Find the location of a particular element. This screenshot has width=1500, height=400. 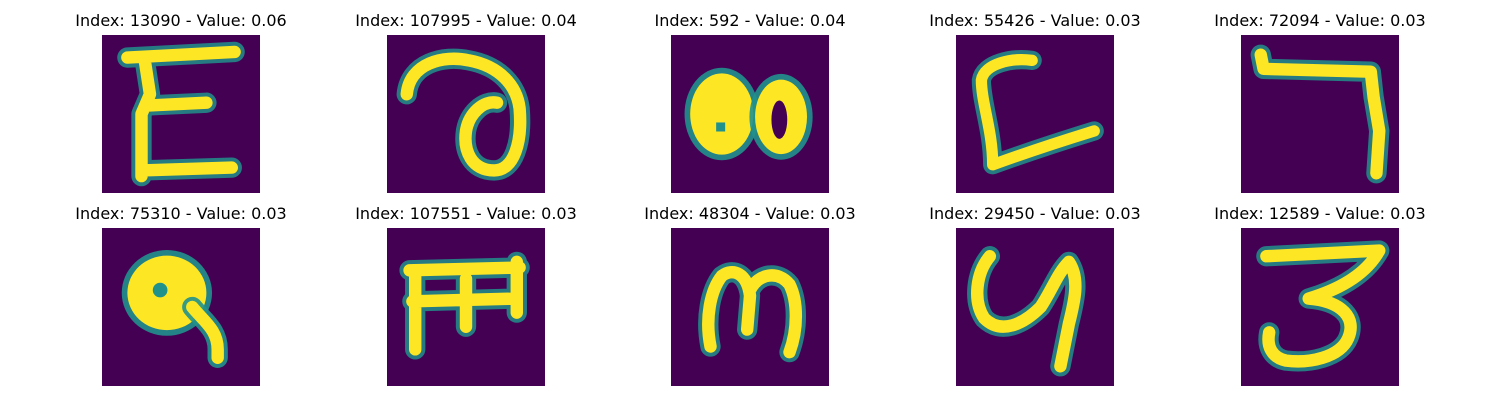

panel-title: Index: 107551 - Value: 0.03 is located at coordinates (466, 213).